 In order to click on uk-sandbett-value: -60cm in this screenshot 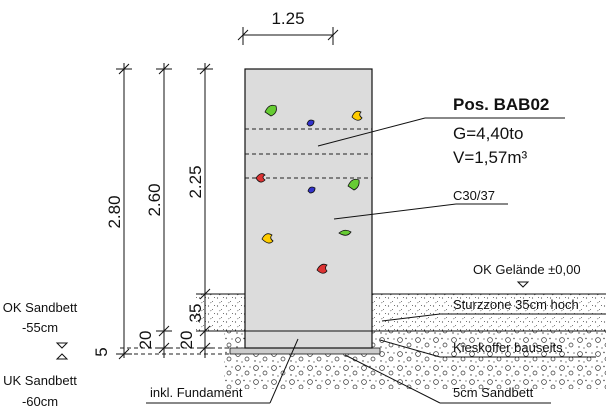, I will do `click(40, 401)`.